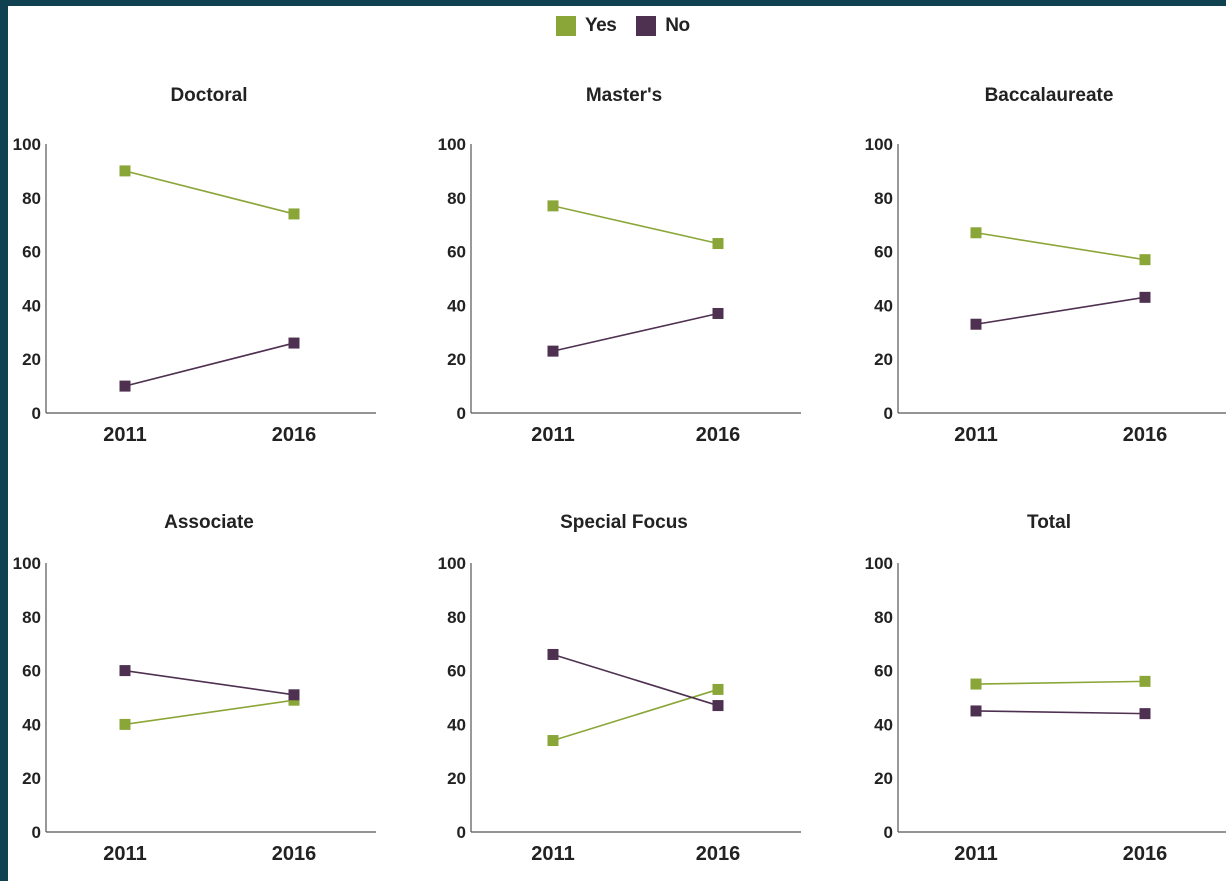  I want to click on panel-master-s: Master's 0 20 40 60 80 100 2011 2016, so click(619, 265).